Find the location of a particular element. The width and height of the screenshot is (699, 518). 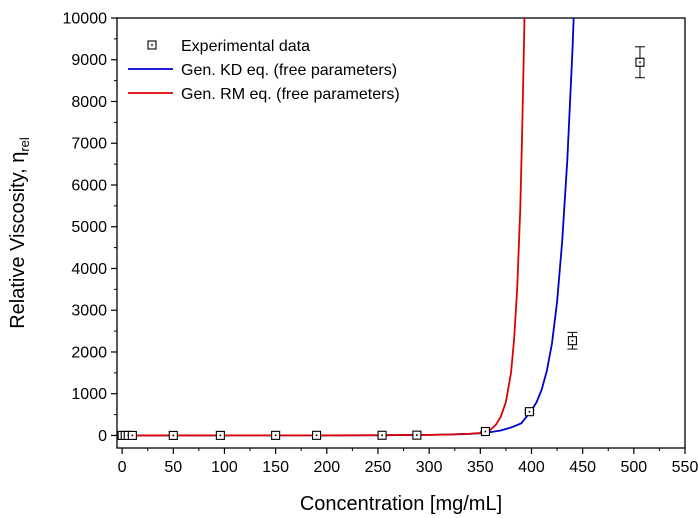

y-tick-label: 0 is located at coordinates (102, 436).